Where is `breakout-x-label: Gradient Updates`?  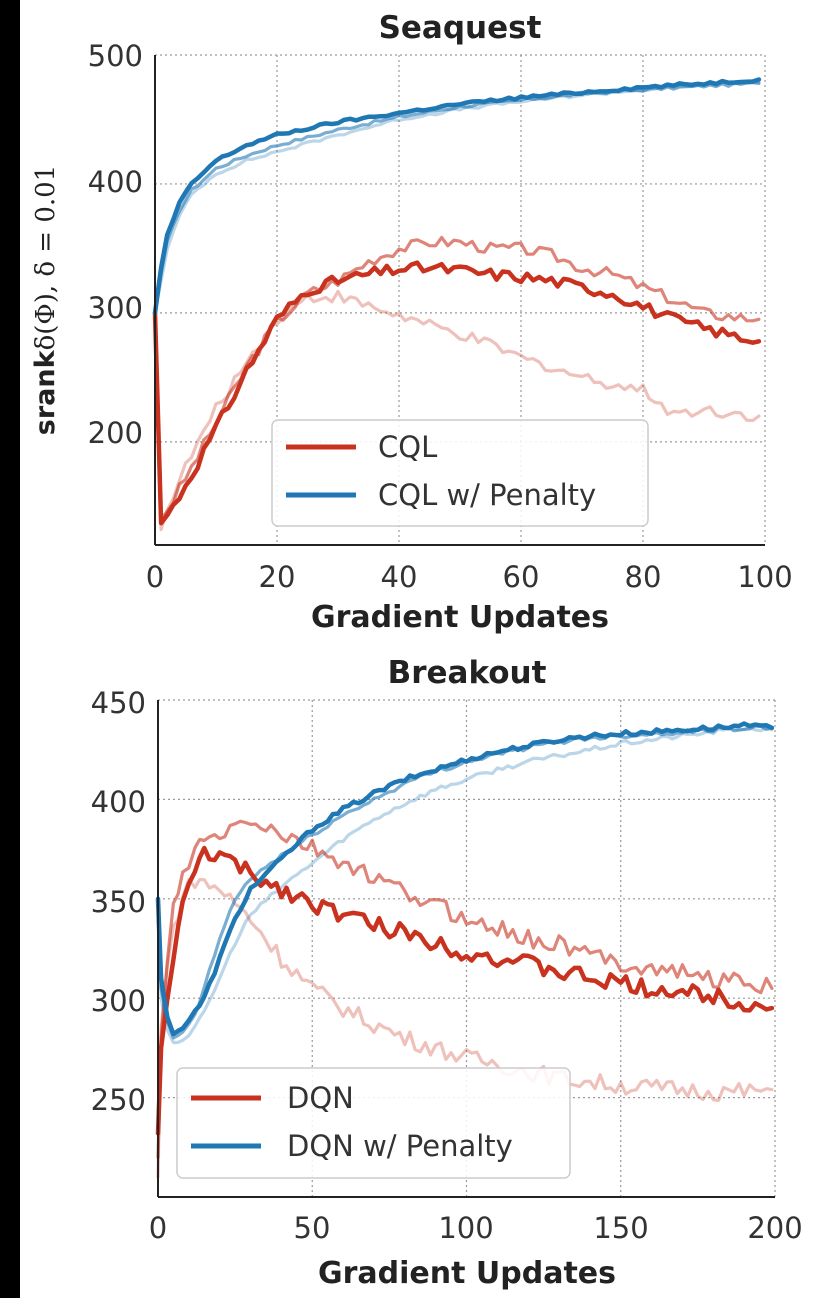 breakout-x-label: Gradient Updates is located at coordinates (467, 1273).